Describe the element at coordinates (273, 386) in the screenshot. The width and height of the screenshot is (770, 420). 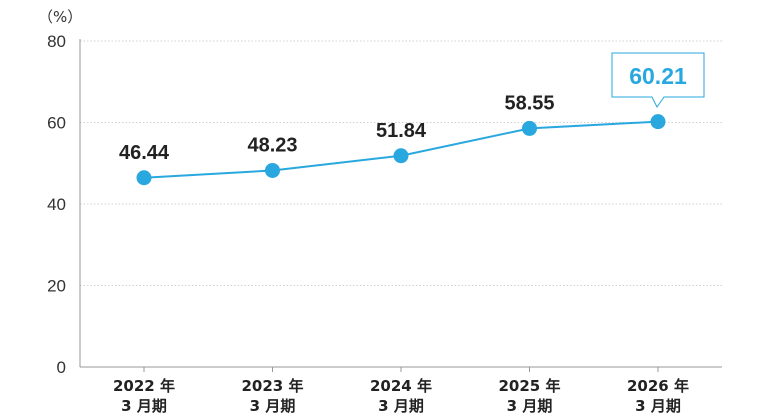
I see `x-tick-label: 2023 年` at that location.